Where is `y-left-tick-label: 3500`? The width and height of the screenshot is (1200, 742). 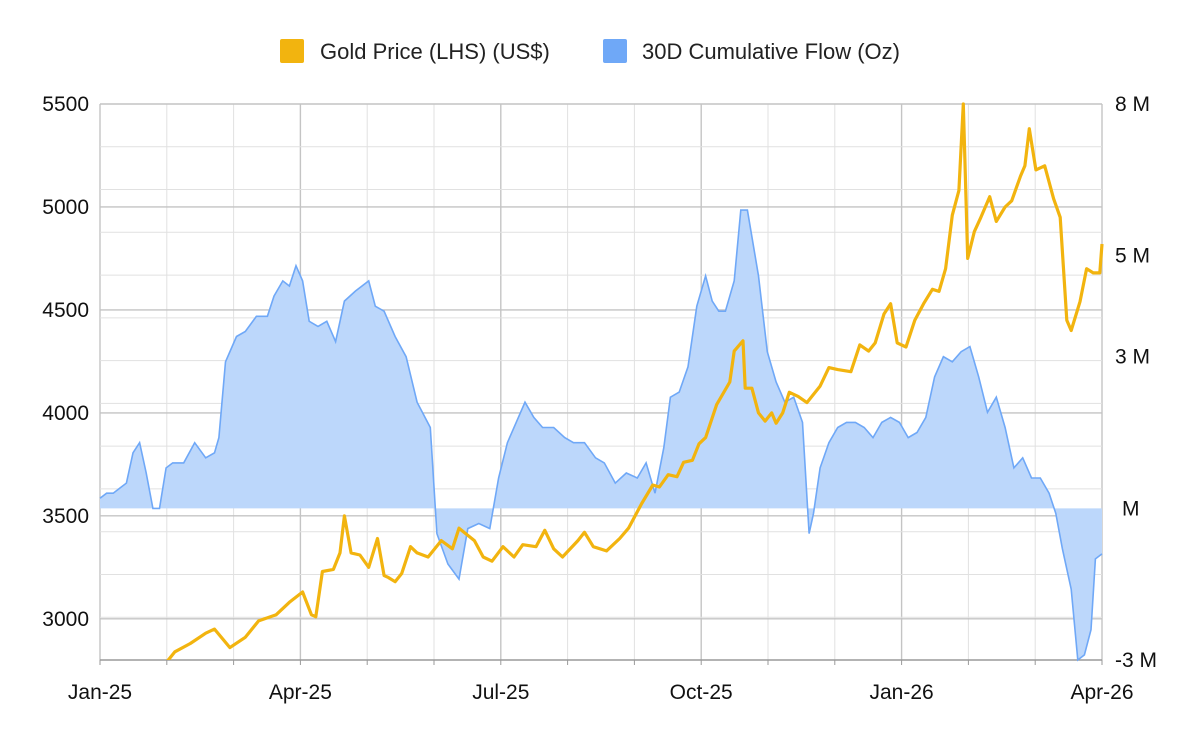
y-left-tick-label: 3500 is located at coordinates (65, 516).